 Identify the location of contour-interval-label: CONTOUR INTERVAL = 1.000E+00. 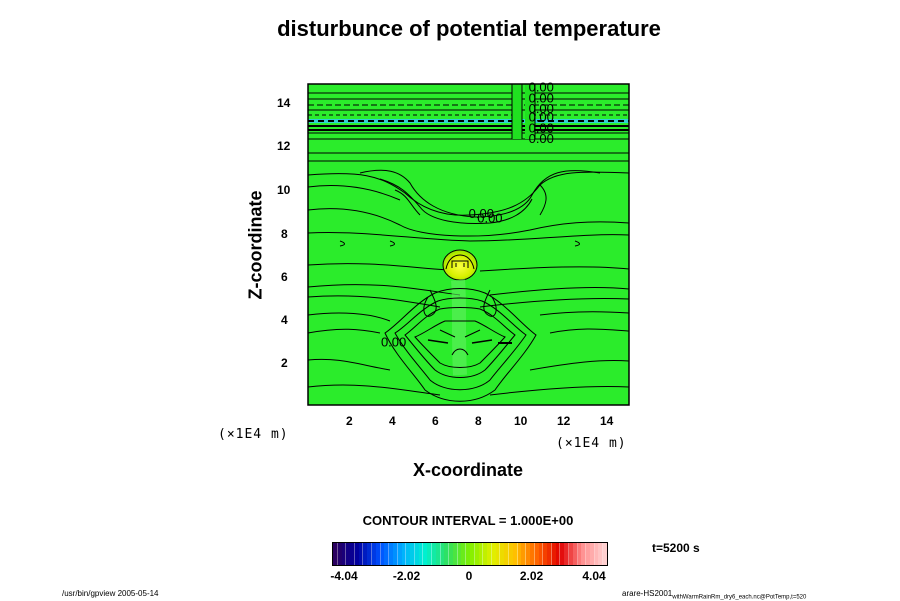
(468, 520).